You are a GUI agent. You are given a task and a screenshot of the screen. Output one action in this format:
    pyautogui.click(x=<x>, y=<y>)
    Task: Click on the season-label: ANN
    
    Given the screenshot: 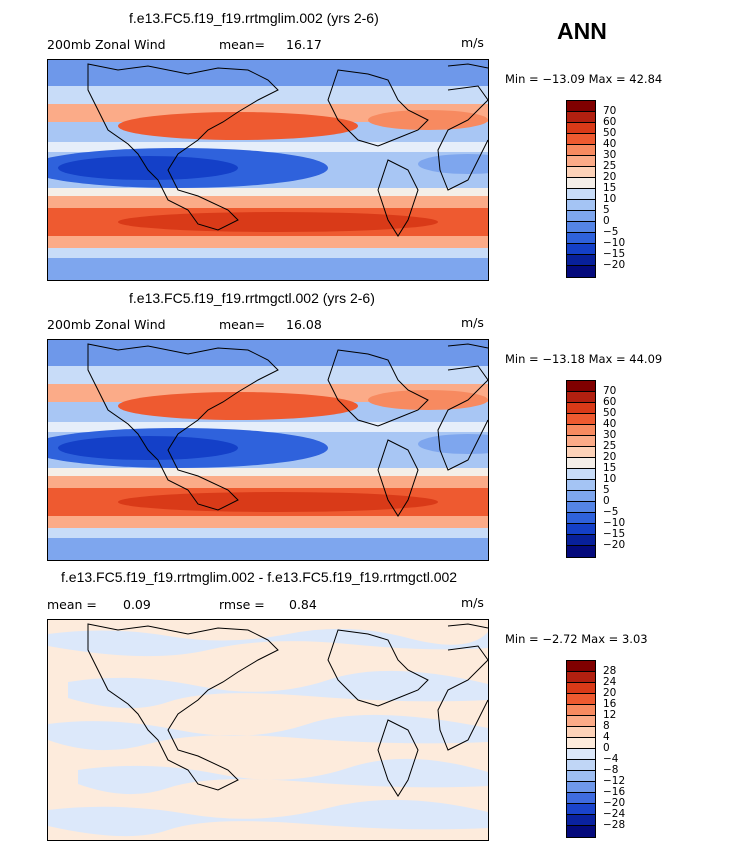 What is the action you would take?
    pyautogui.click(x=582, y=31)
    